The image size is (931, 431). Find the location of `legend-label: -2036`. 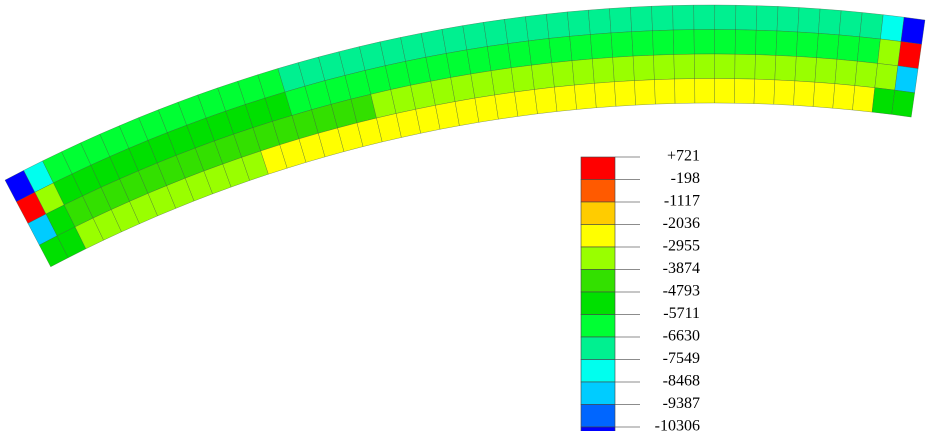

legend-label: -2036 is located at coordinates (681, 223).